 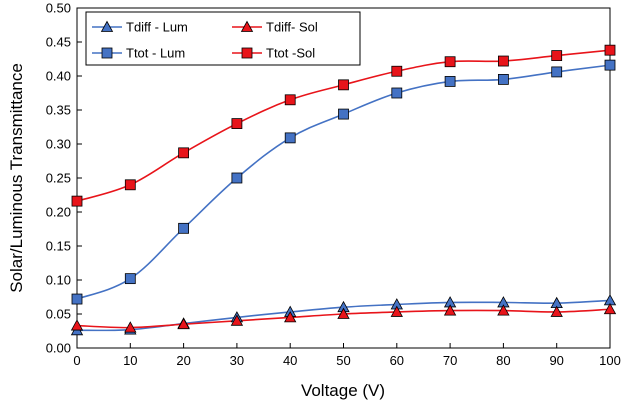 I want to click on y-tick-label: 0.15, so click(x=58, y=246).